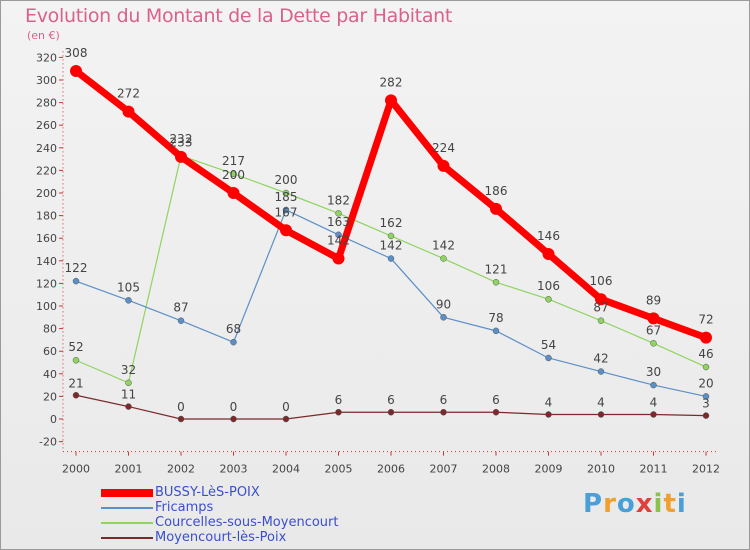  I want to click on x-tick-label: 2004, so click(286, 469).